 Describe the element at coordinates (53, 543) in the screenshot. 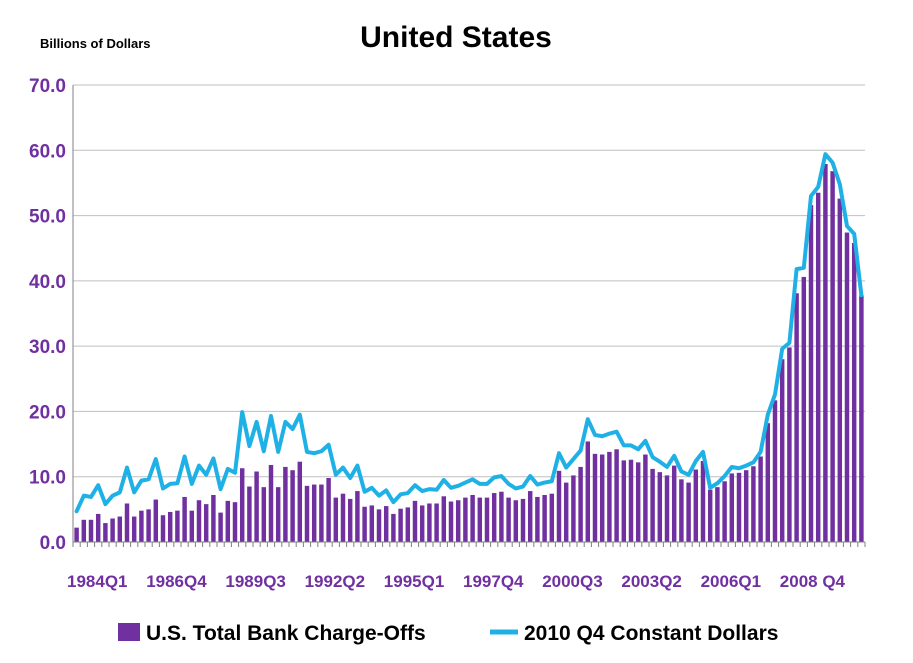

I see `y-tick-label: 0.0` at that location.